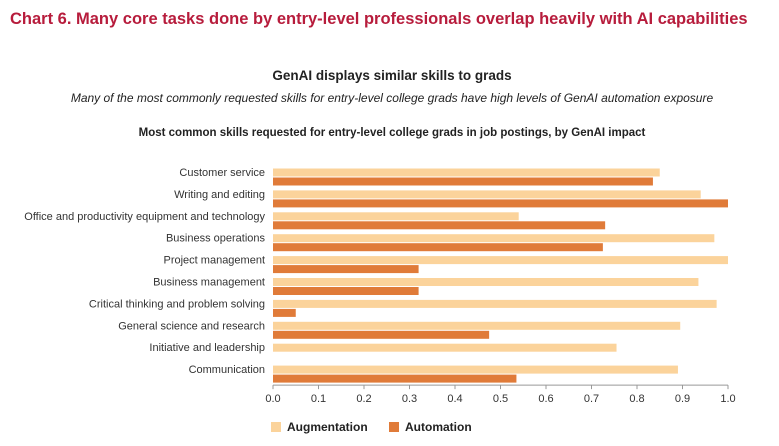 The width and height of the screenshot is (779, 446). Describe the element at coordinates (591, 399) in the screenshot. I see `x-tick-label: 0.7` at that location.